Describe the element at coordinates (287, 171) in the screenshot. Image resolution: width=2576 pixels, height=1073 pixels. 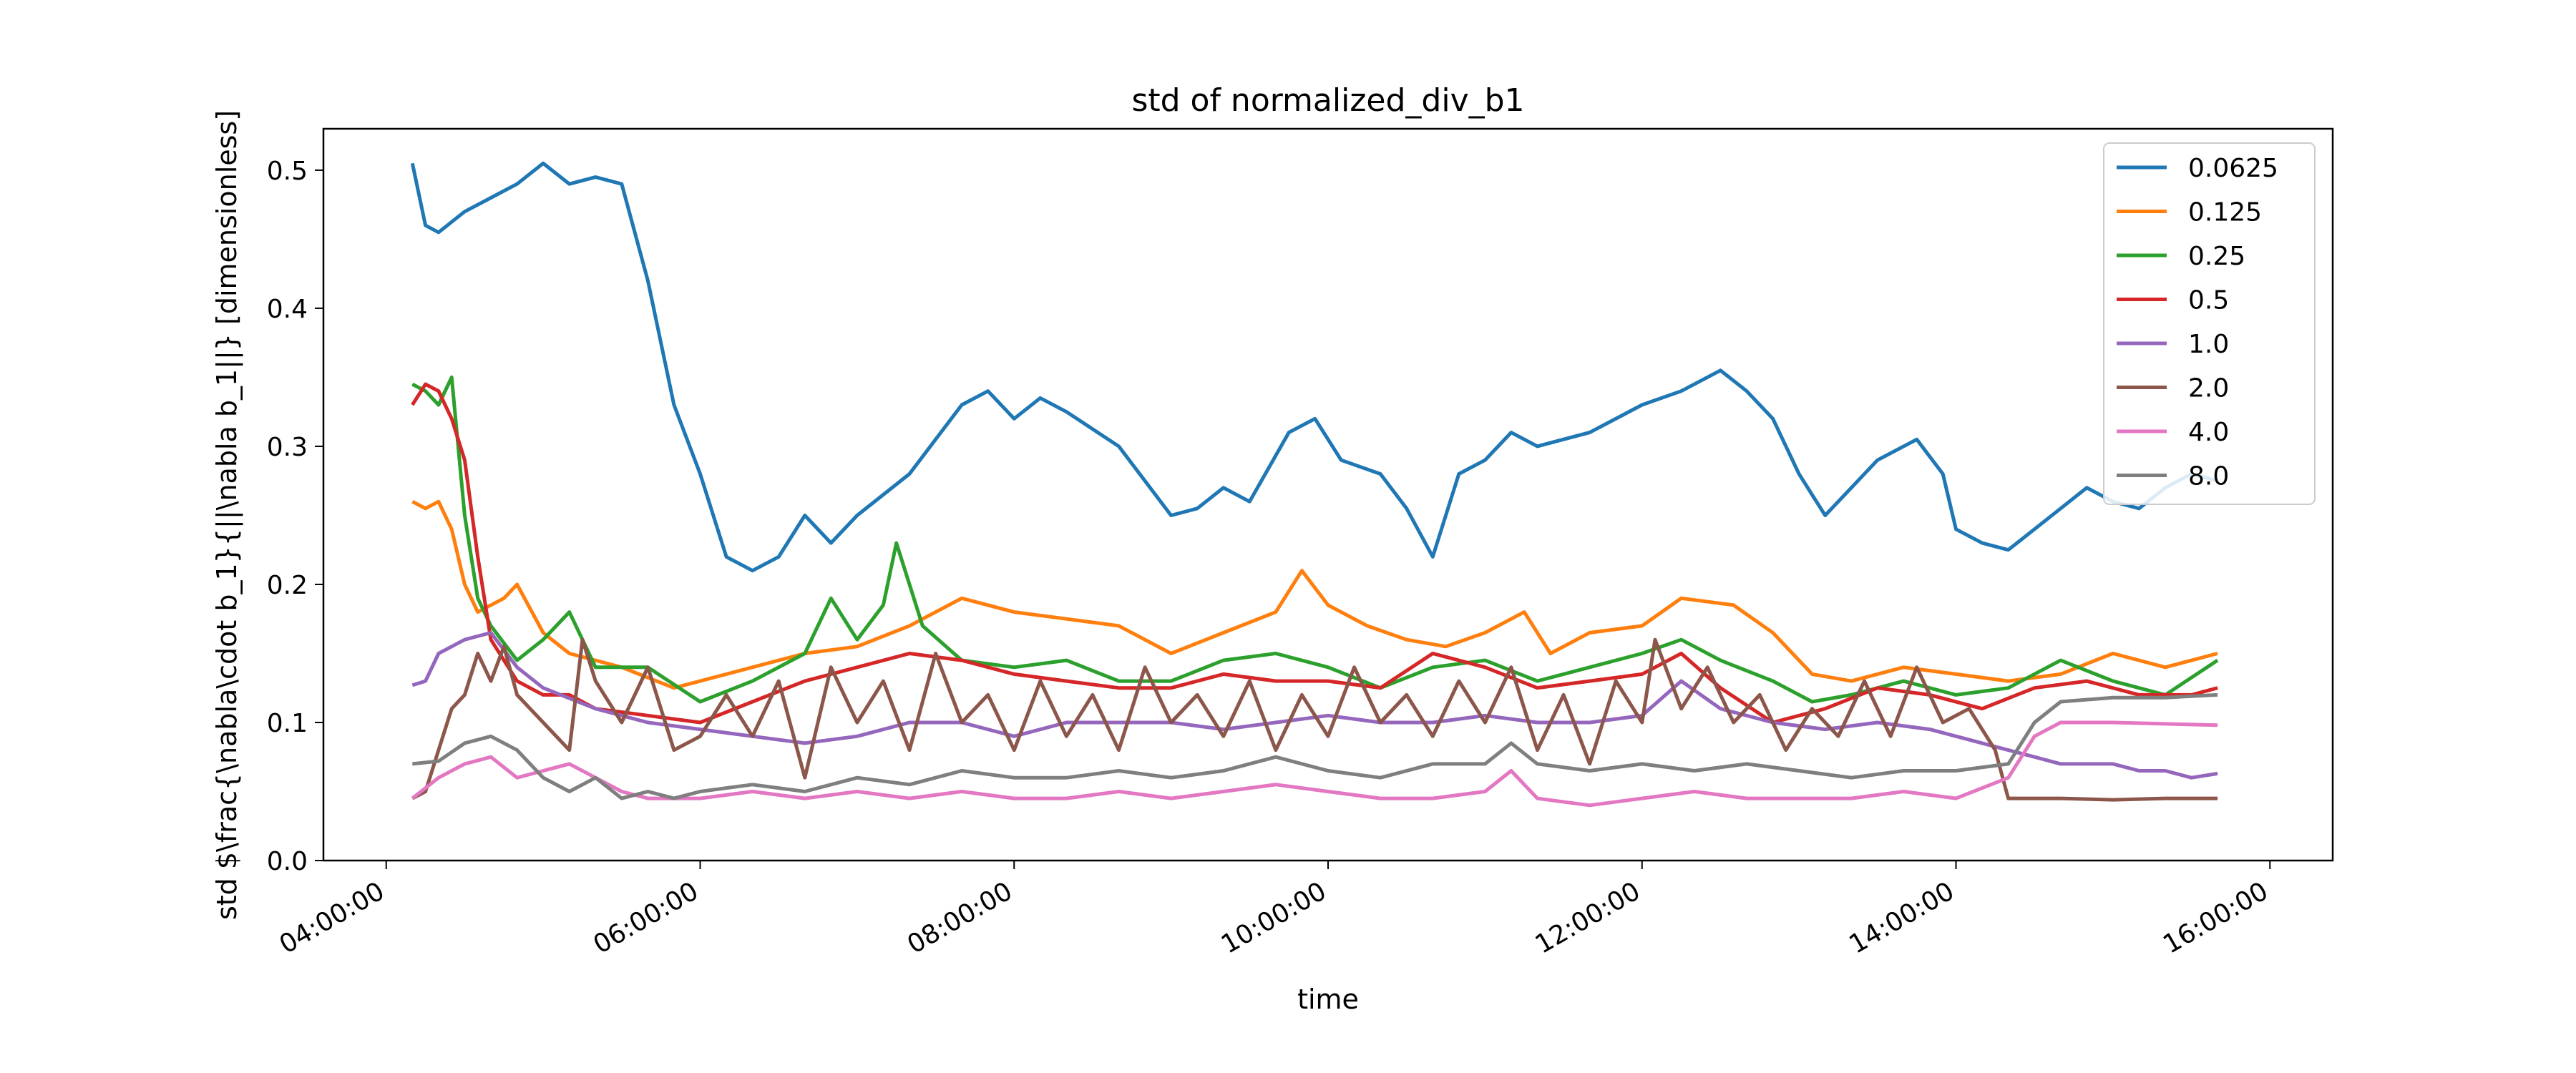
I see `y-tick-label: 0.5` at that location.